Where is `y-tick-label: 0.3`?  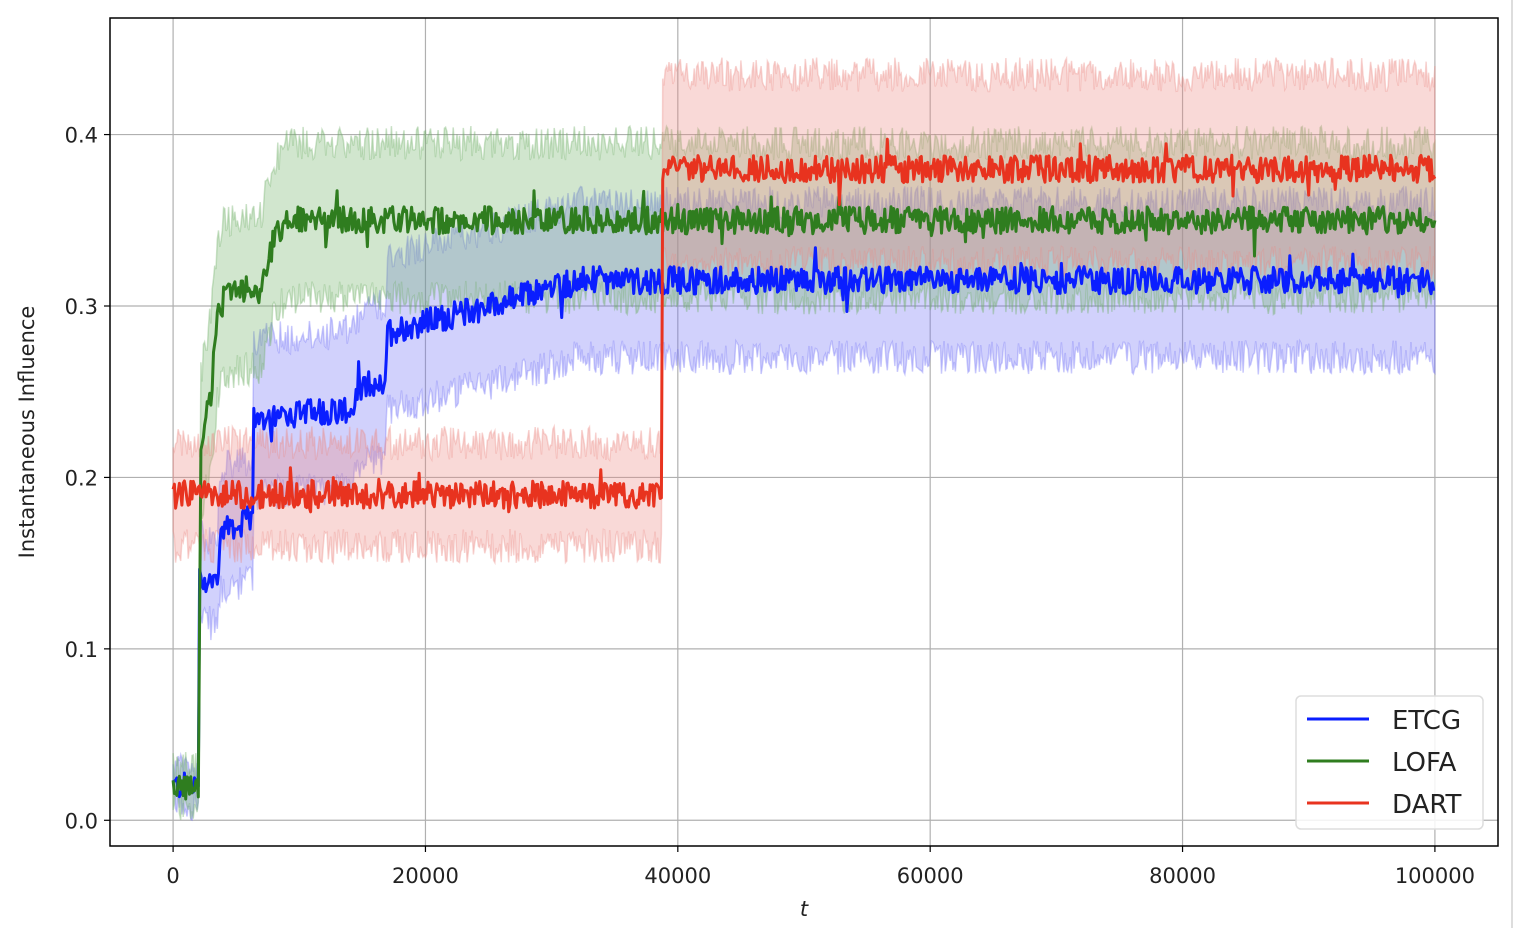 y-tick-label: 0.3 is located at coordinates (81, 307).